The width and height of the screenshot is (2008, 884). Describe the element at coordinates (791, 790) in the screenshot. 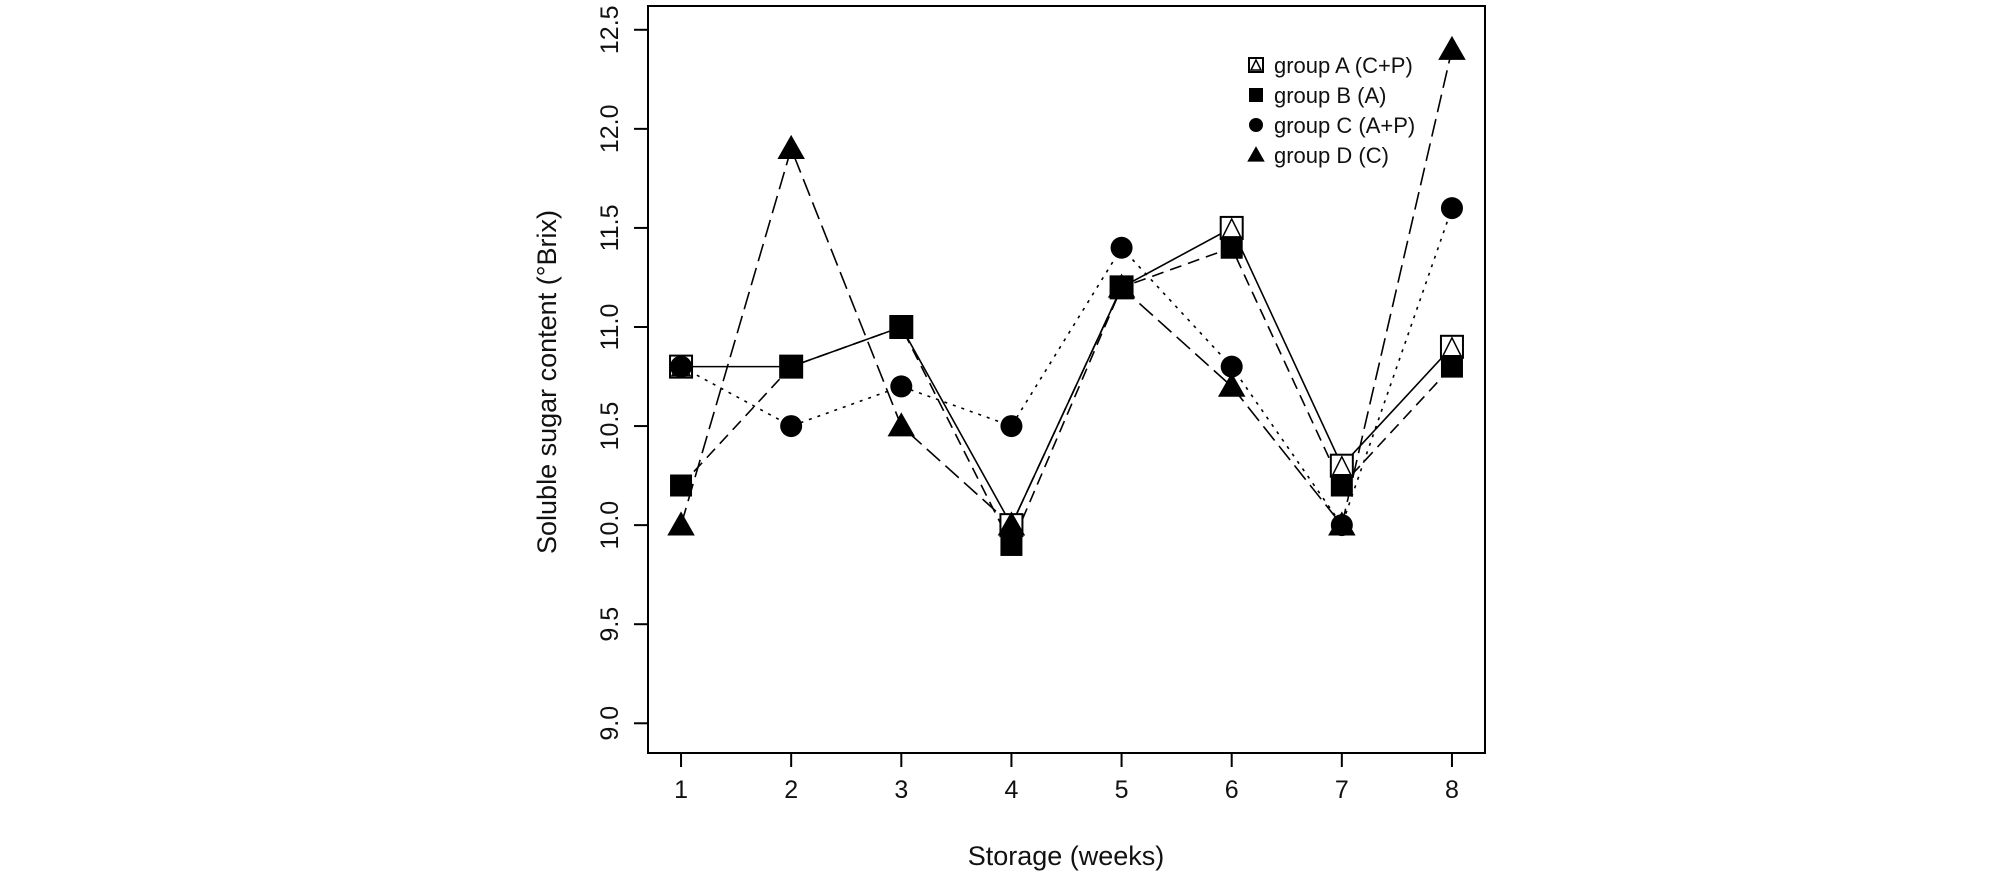

I see `x-tick-label: 2` at that location.